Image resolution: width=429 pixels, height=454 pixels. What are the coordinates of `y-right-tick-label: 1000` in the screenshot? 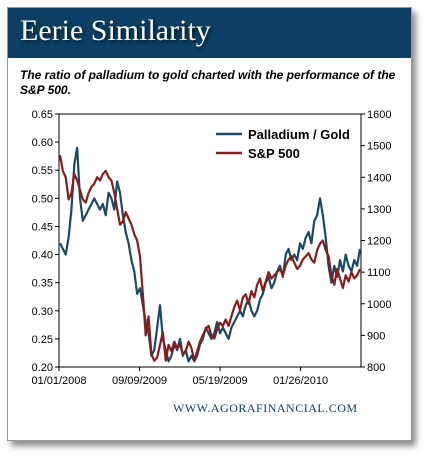 It's located at (379, 305).